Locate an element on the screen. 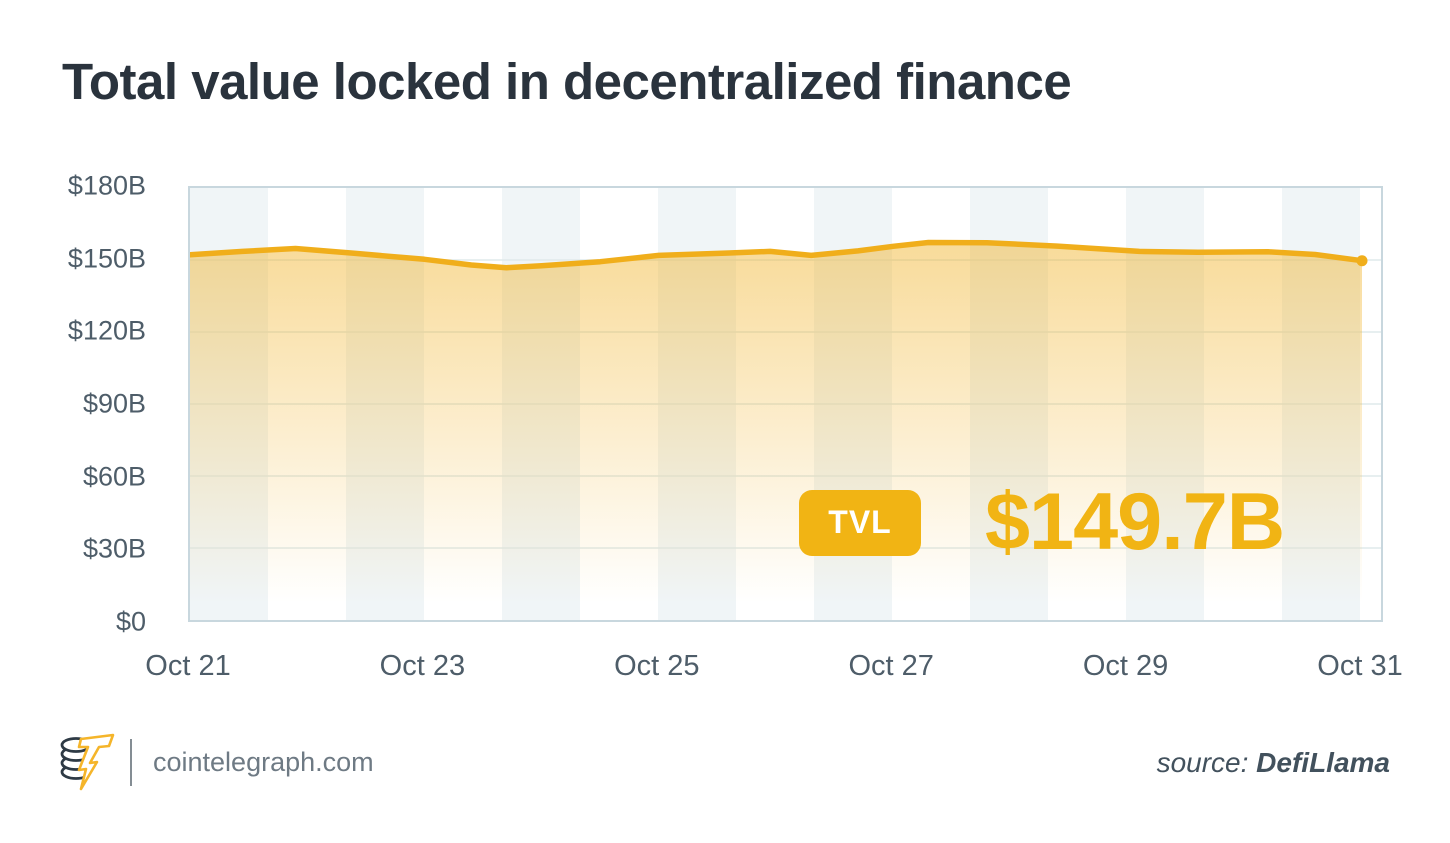 The image size is (1450, 843). x-tick-label: Oct 21 is located at coordinates (188, 666).